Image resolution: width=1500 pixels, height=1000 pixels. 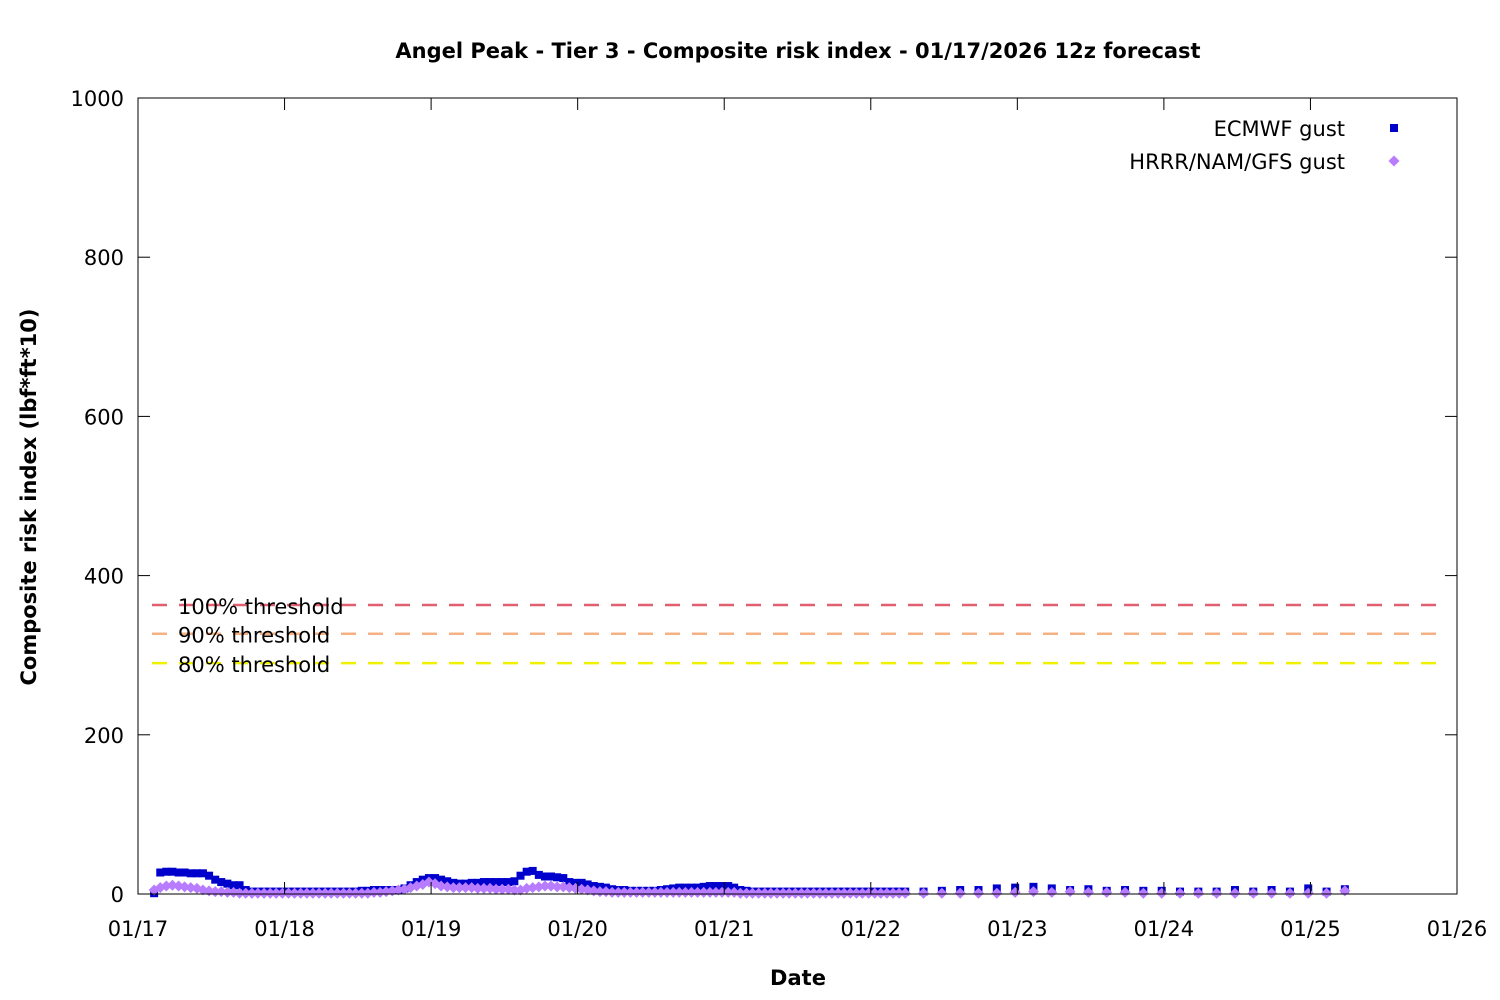 I want to click on y-tick-label: 200, so click(x=104, y=736).